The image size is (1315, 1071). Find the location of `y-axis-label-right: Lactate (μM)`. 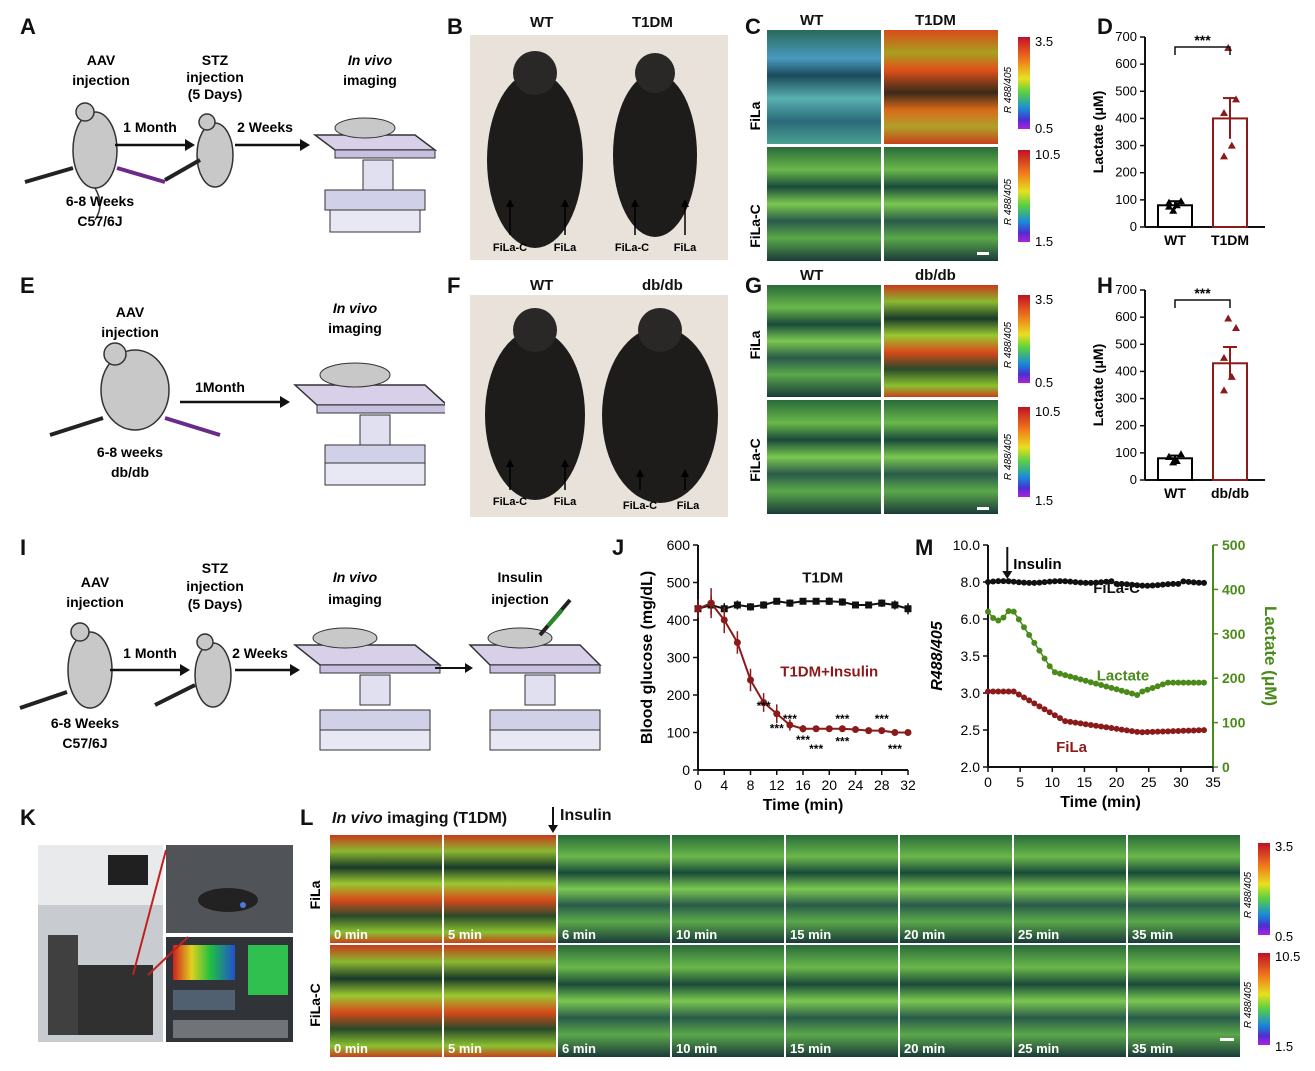

y-axis-label-right: Lactate (μM) is located at coordinates (1270, 656).